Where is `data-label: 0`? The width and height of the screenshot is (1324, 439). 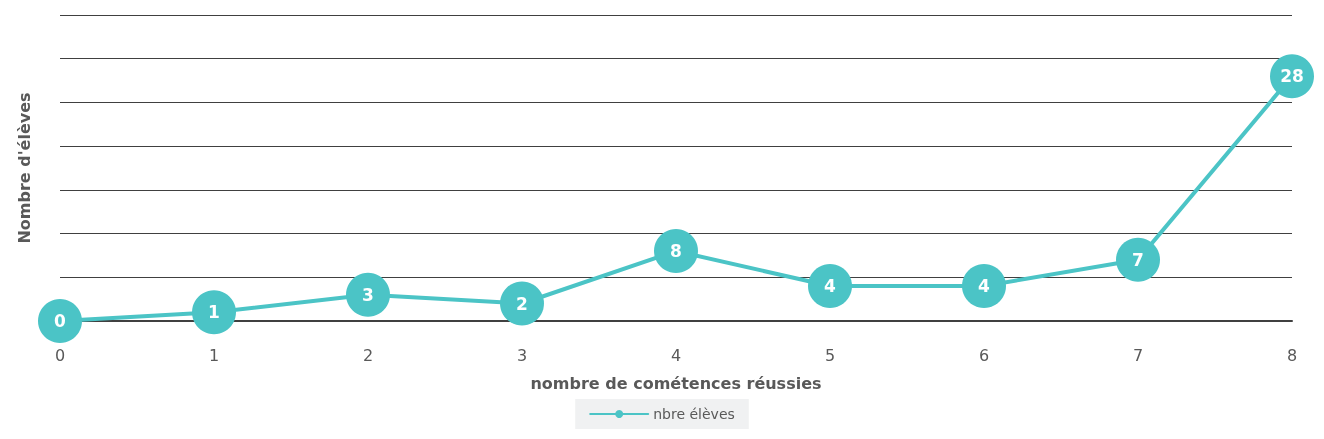 data-label: 0 is located at coordinates (60, 321).